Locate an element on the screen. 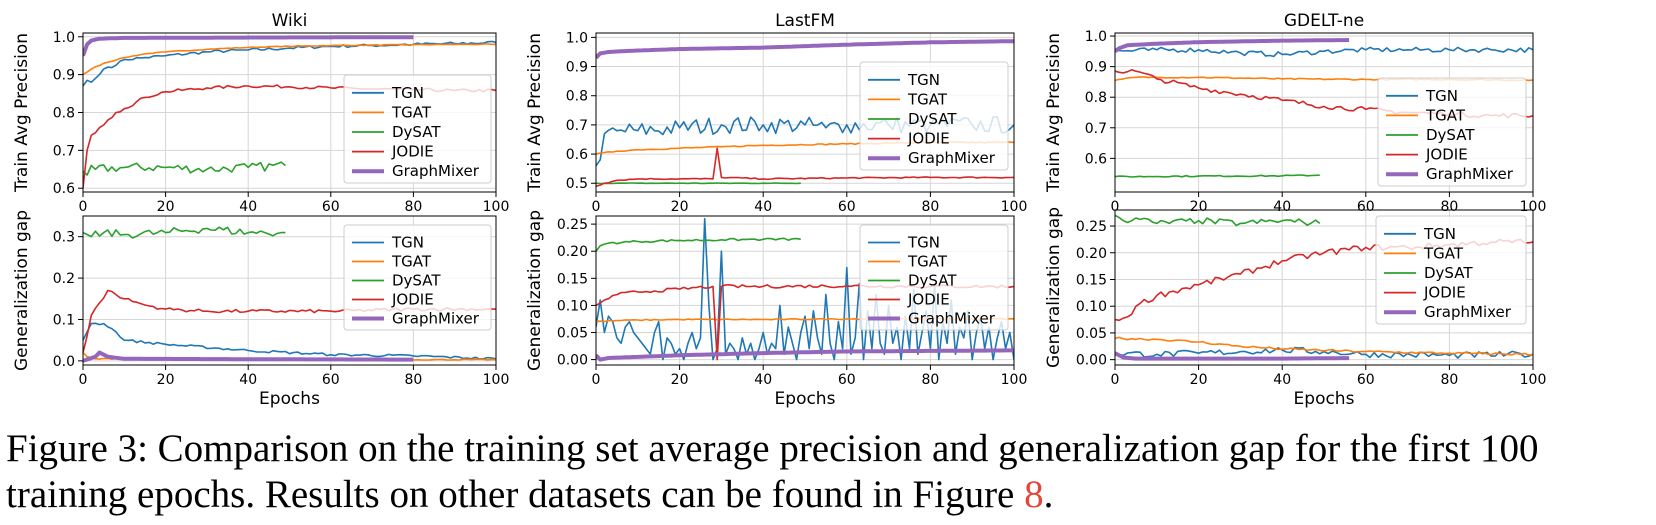  y-tick-label: 0.5 is located at coordinates (577, 184).